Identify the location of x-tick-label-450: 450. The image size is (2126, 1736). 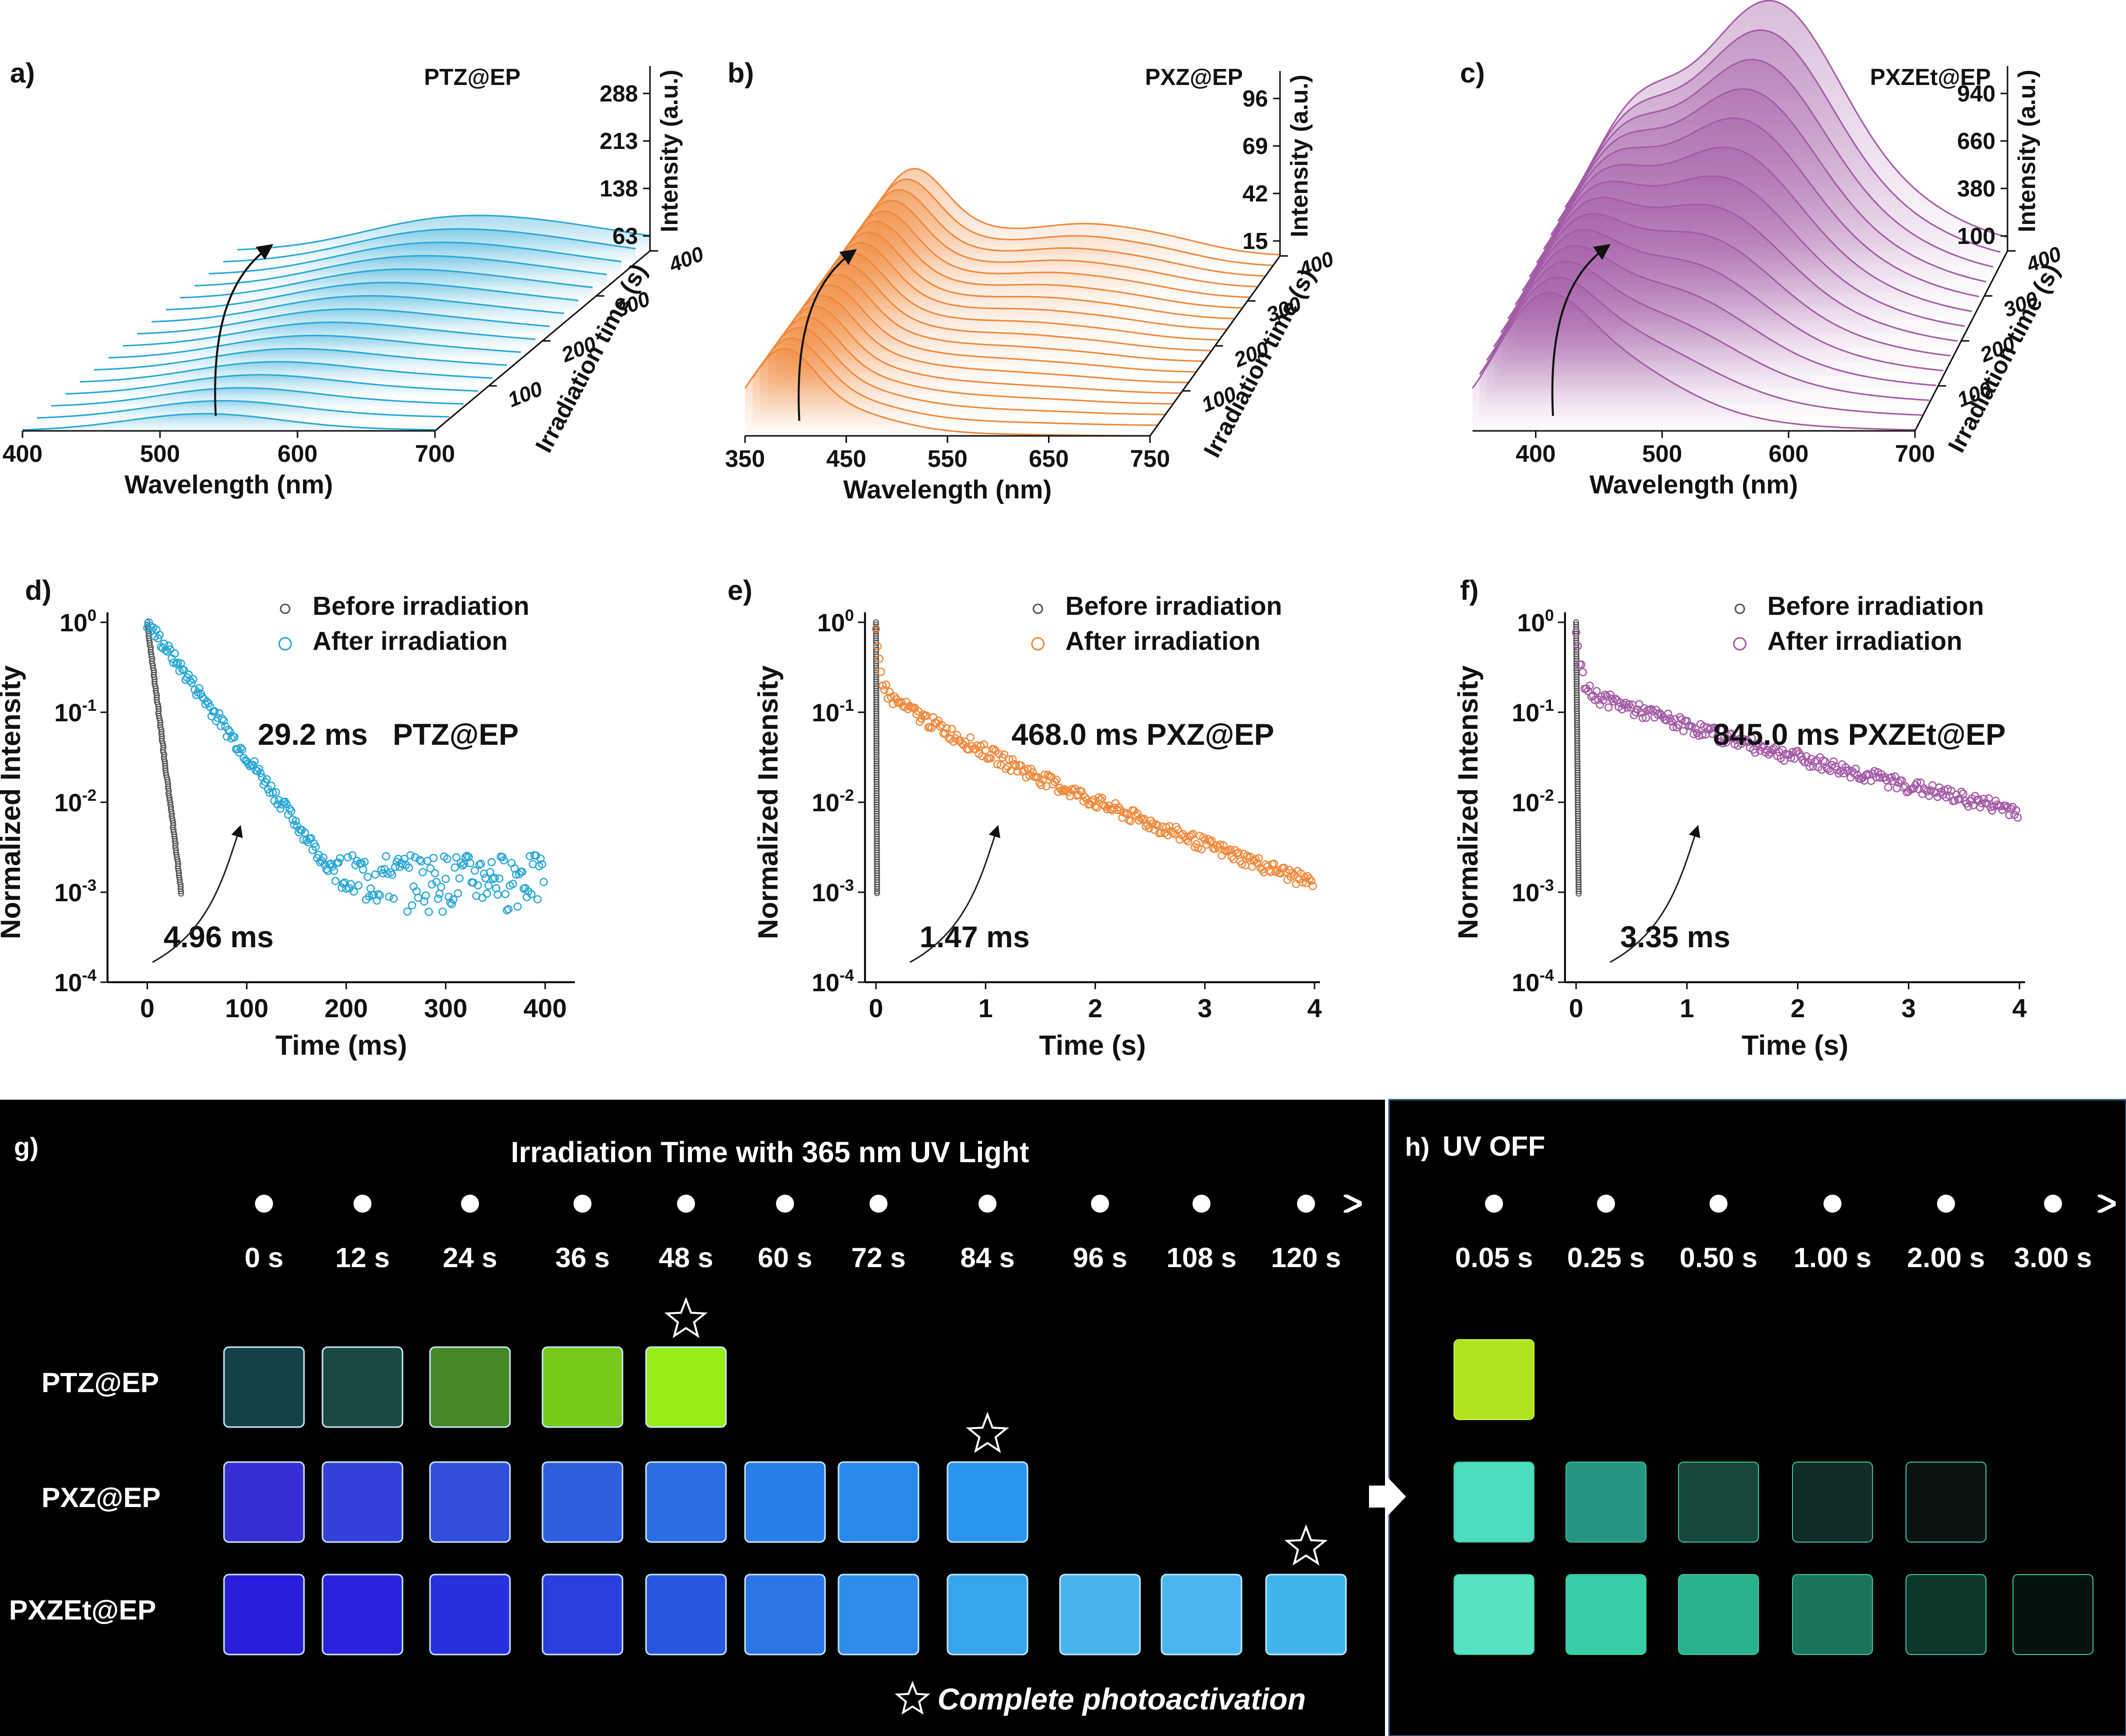
(846, 459).